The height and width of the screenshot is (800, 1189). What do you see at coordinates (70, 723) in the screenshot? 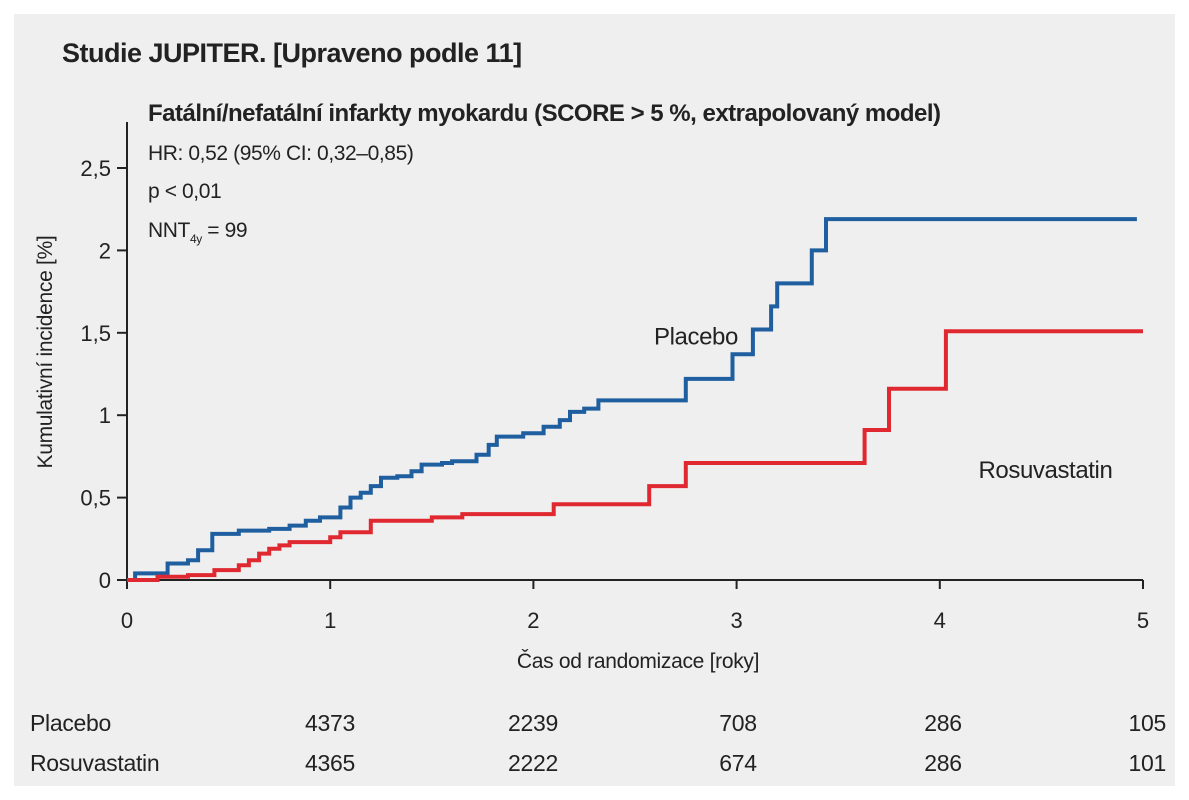
I see `risk-row-label-placebo: Placebo` at bounding box center [70, 723].